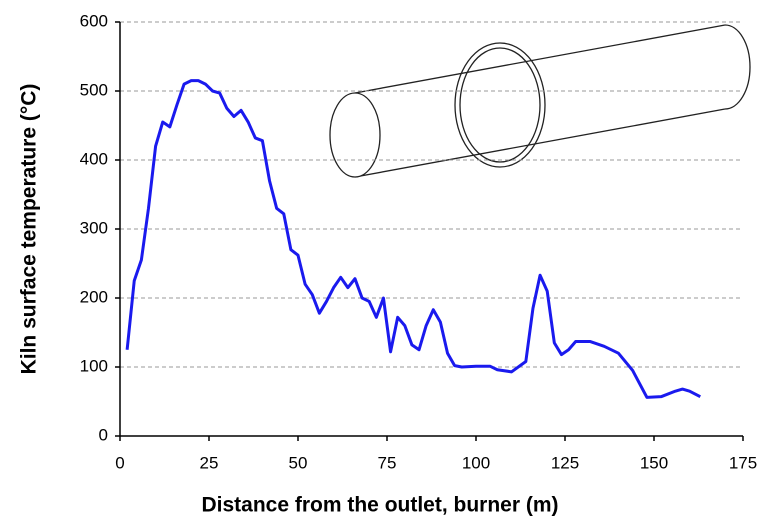  Describe the element at coordinates (119, 462) in the screenshot. I see `x-tick-label: 0` at that location.